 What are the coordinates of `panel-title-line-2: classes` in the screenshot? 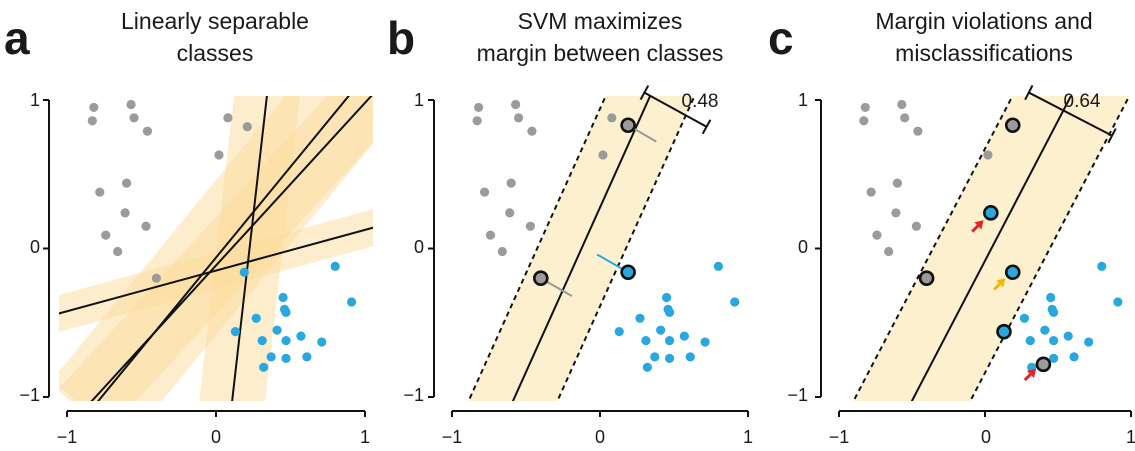 It's located at (215, 53).